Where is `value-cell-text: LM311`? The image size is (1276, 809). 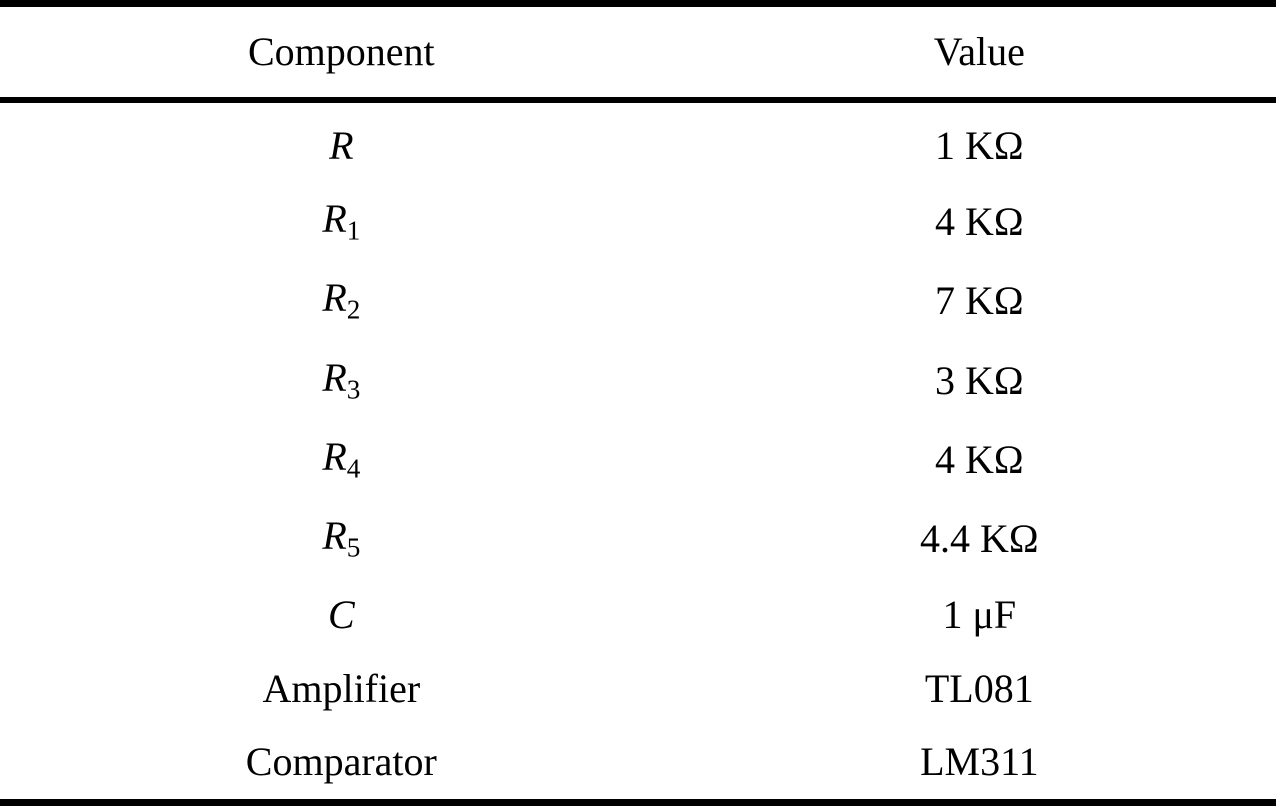
value-cell-text: LM311 is located at coordinates (979, 762).